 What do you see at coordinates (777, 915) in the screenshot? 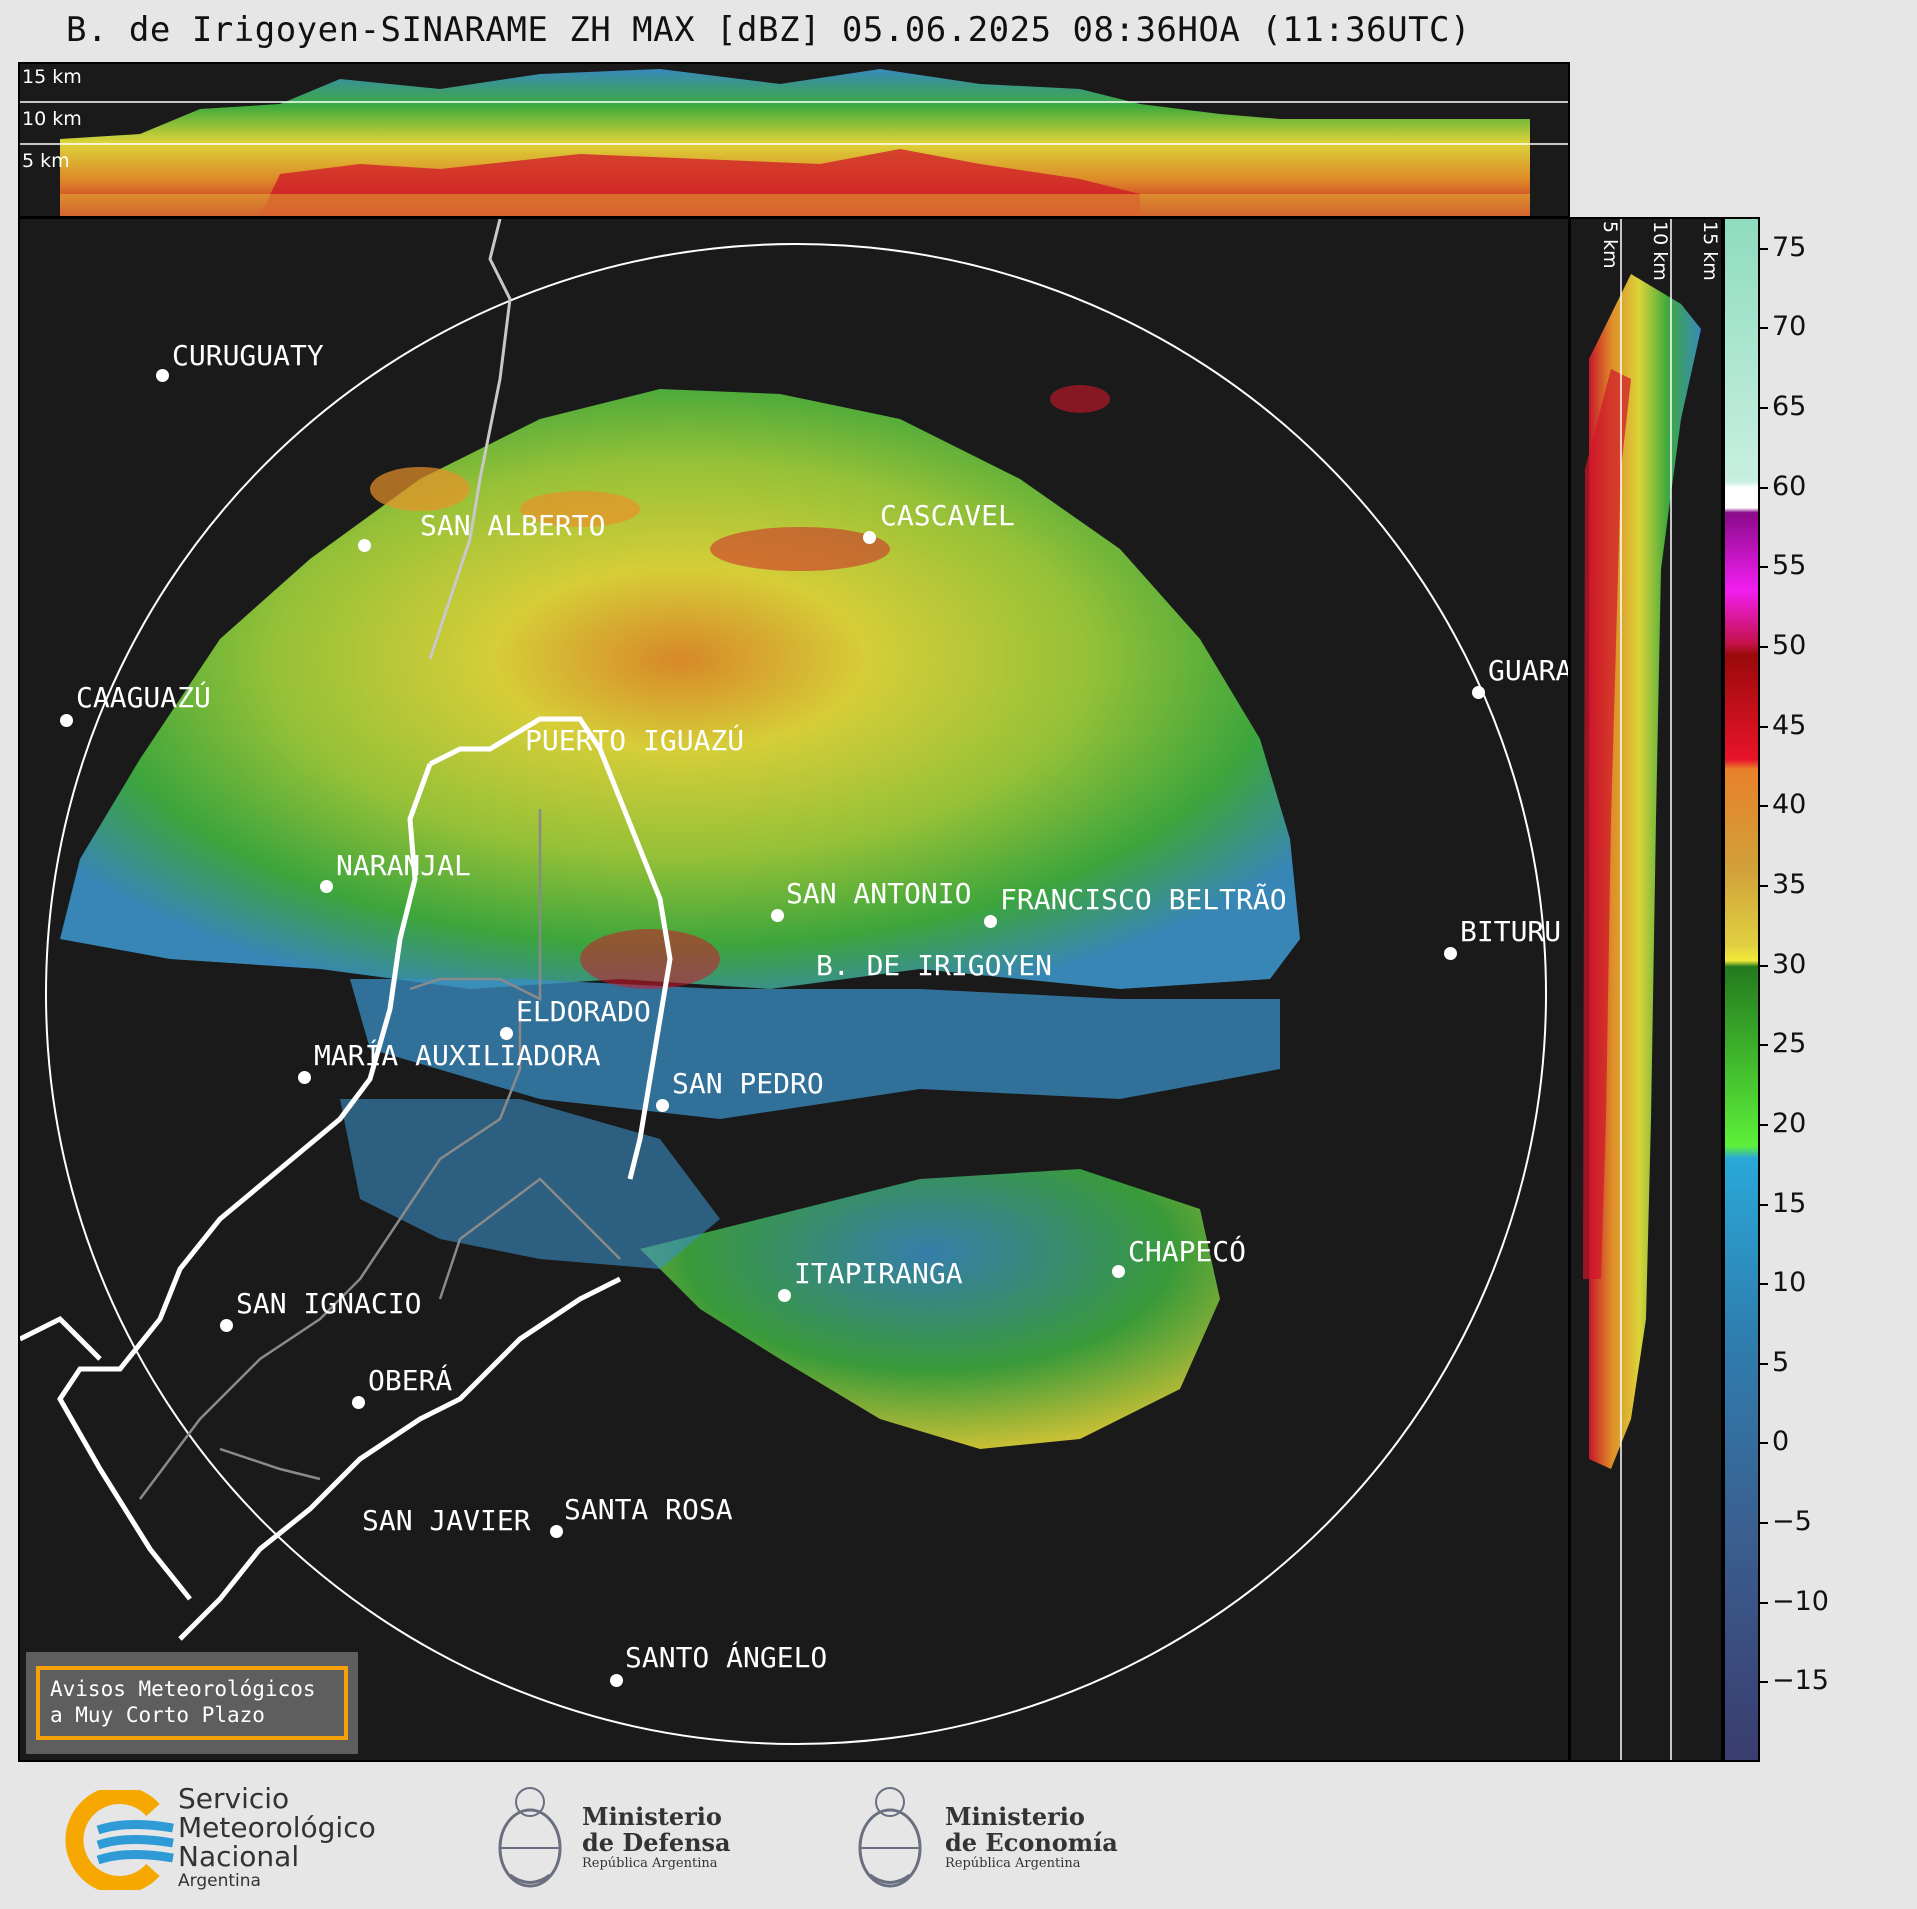
I see `city-dot-san-antonio` at bounding box center [777, 915].